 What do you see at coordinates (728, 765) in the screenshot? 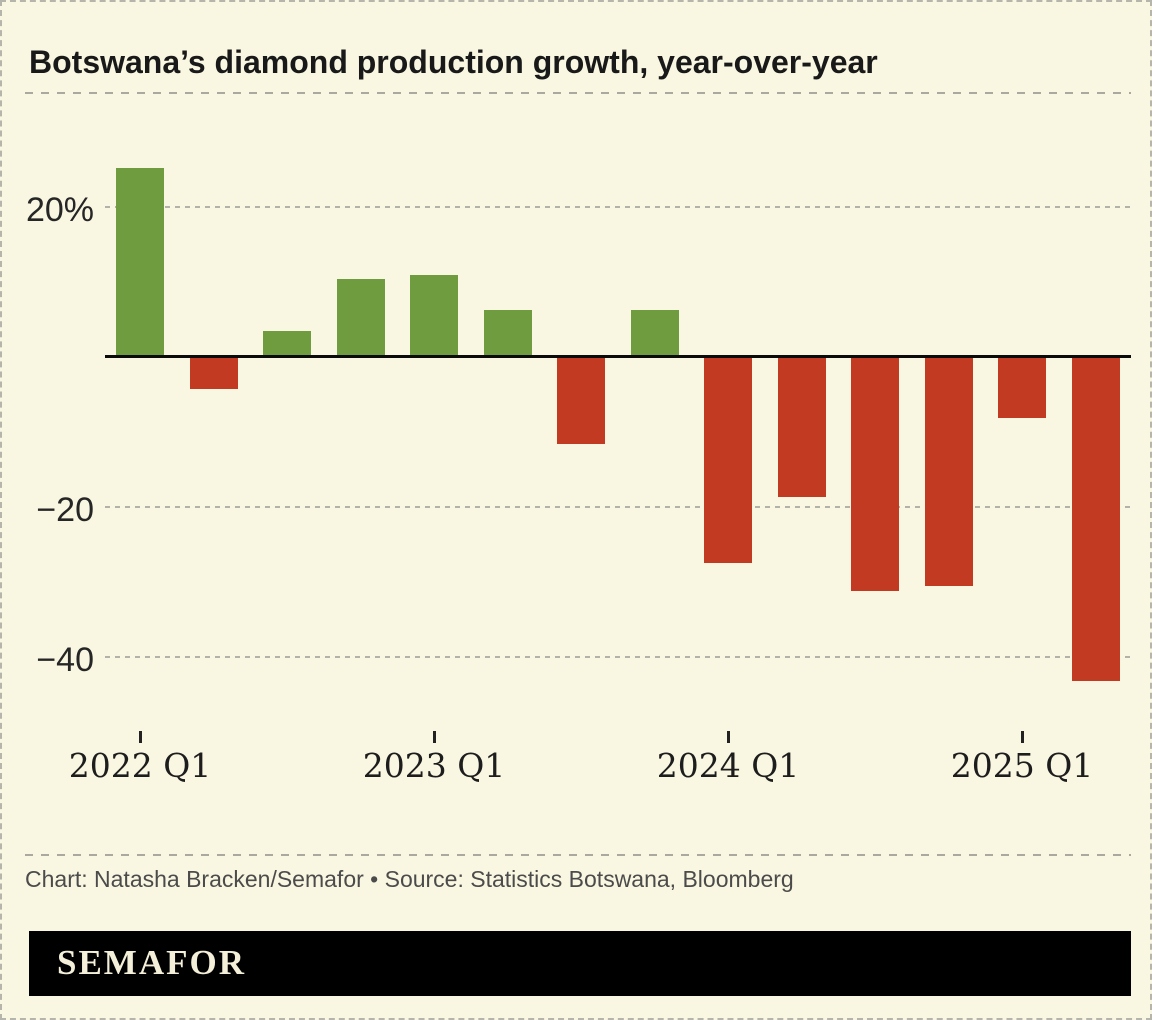
I see `x-axis-label-2024-q1: 2024 Q1` at bounding box center [728, 765].